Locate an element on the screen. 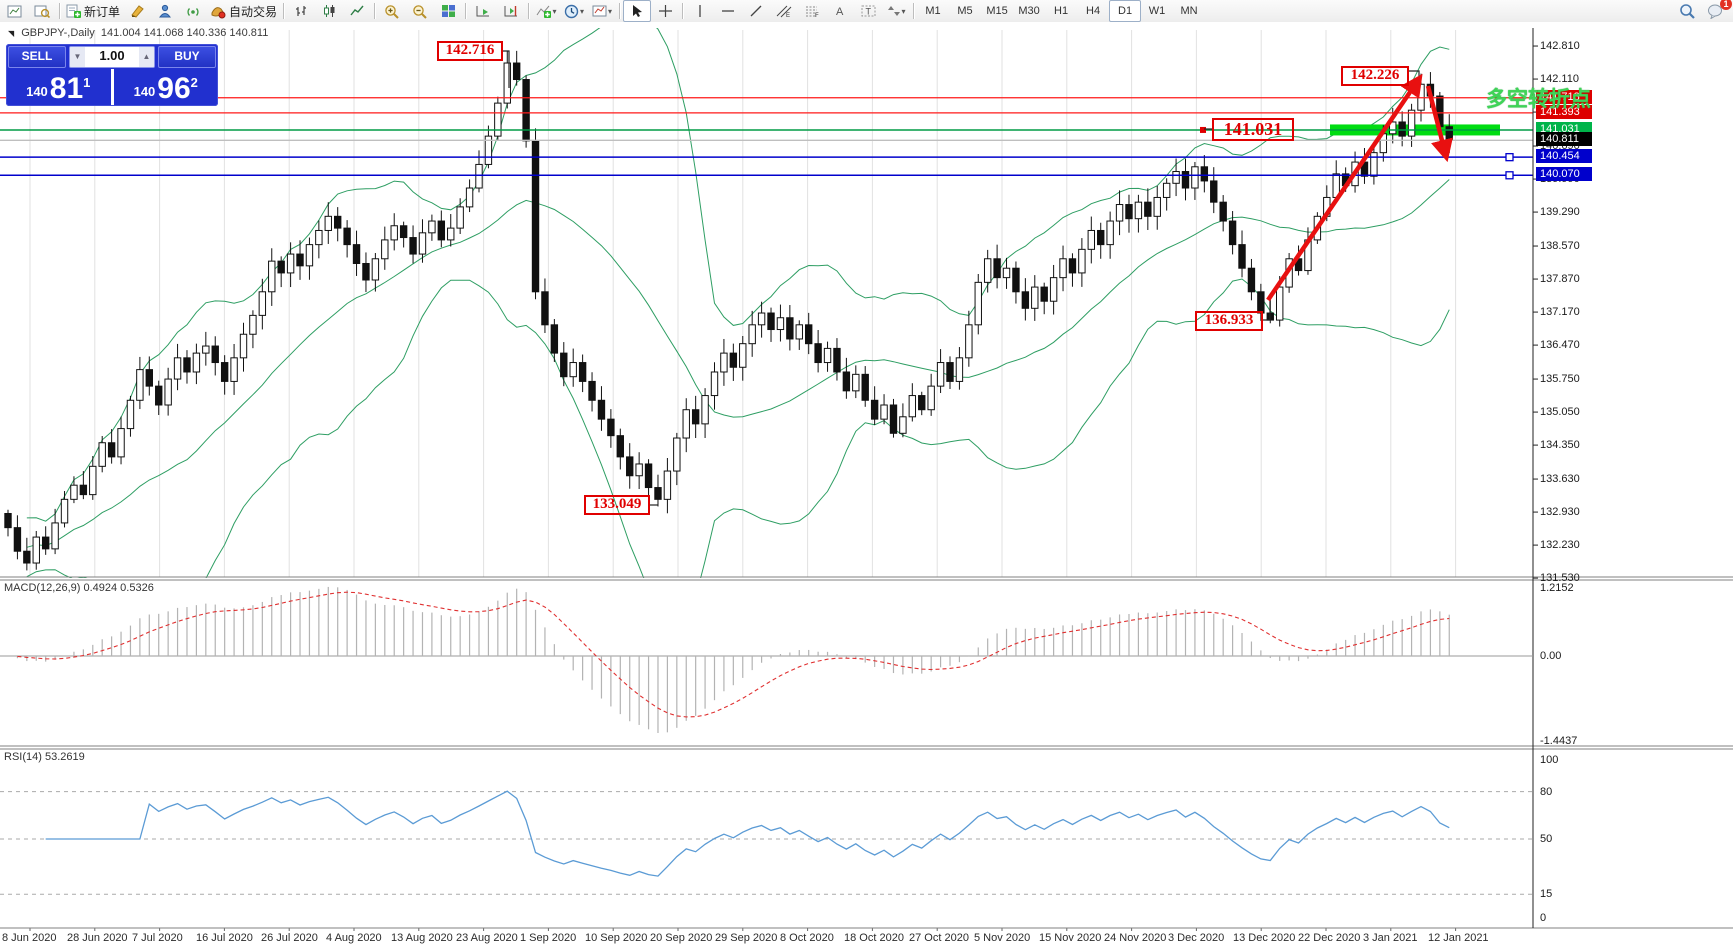 Image resolution: width=1733 pixels, height=947 pixels. vline-button is located at coordinates (700, 11).